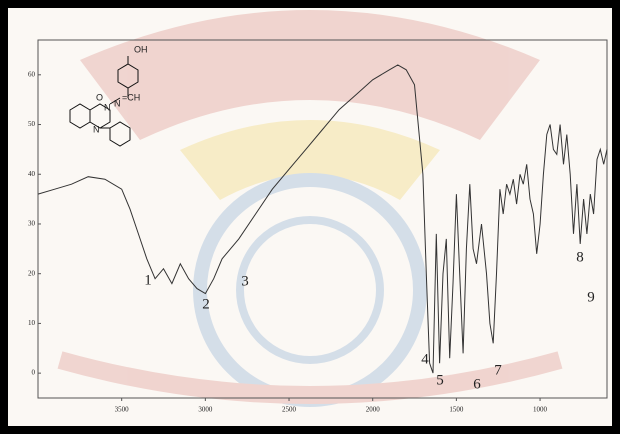 The width and height of the screenshot is (620, 434). Describe the element at coordinates (34, 373) in the screenshot. I see `y-tick-label: 0` at that location.